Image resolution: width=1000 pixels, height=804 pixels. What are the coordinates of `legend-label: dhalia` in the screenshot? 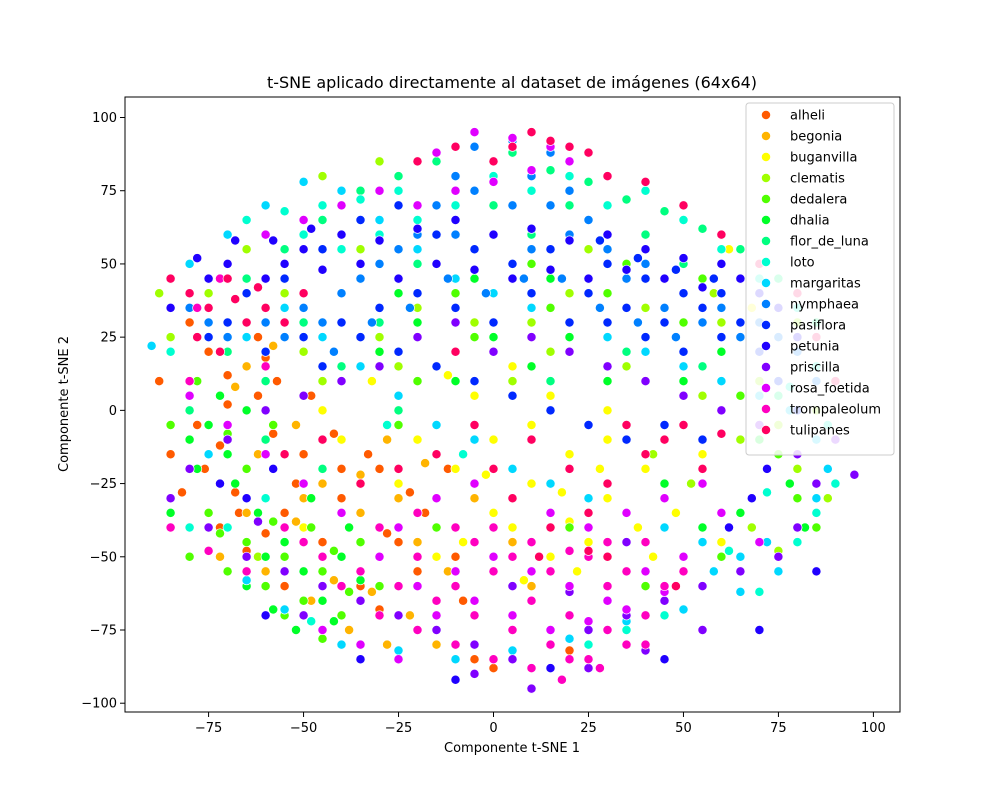 It's located at (810, 221).